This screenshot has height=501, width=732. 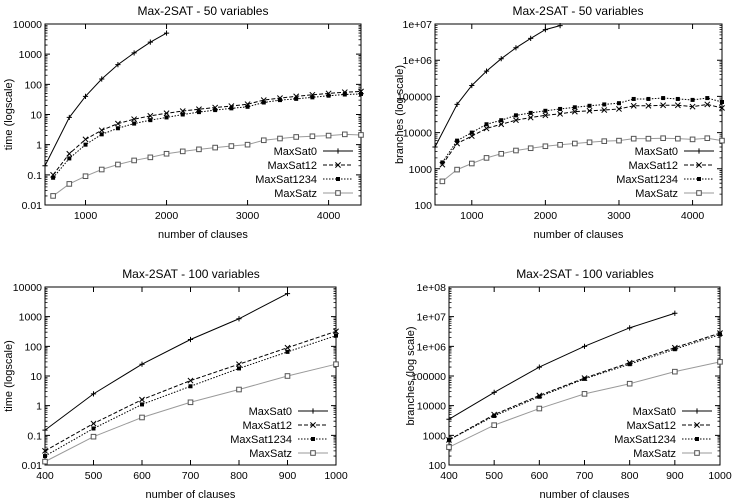 What do you see at coordinates (647, 180) in the screenshot?
I see `legend-label: MaxSat1234` at bounding box center [647, 180].